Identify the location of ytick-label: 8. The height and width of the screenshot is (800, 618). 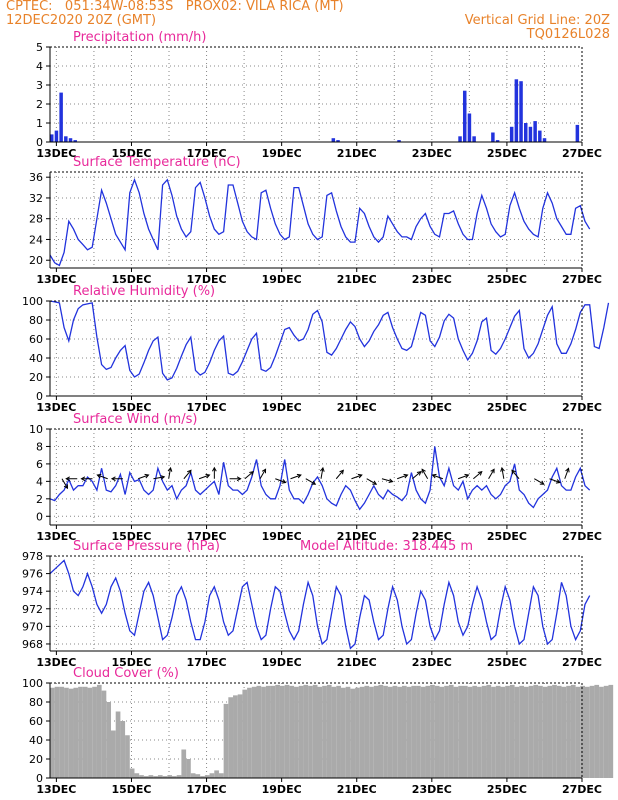
(39, 446).